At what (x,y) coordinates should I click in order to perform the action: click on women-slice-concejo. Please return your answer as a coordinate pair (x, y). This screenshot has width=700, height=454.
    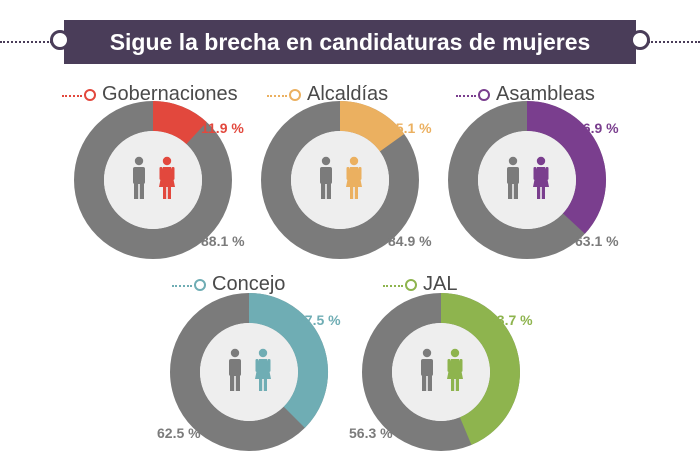
    Looking at the image, I should click on (288, 360).